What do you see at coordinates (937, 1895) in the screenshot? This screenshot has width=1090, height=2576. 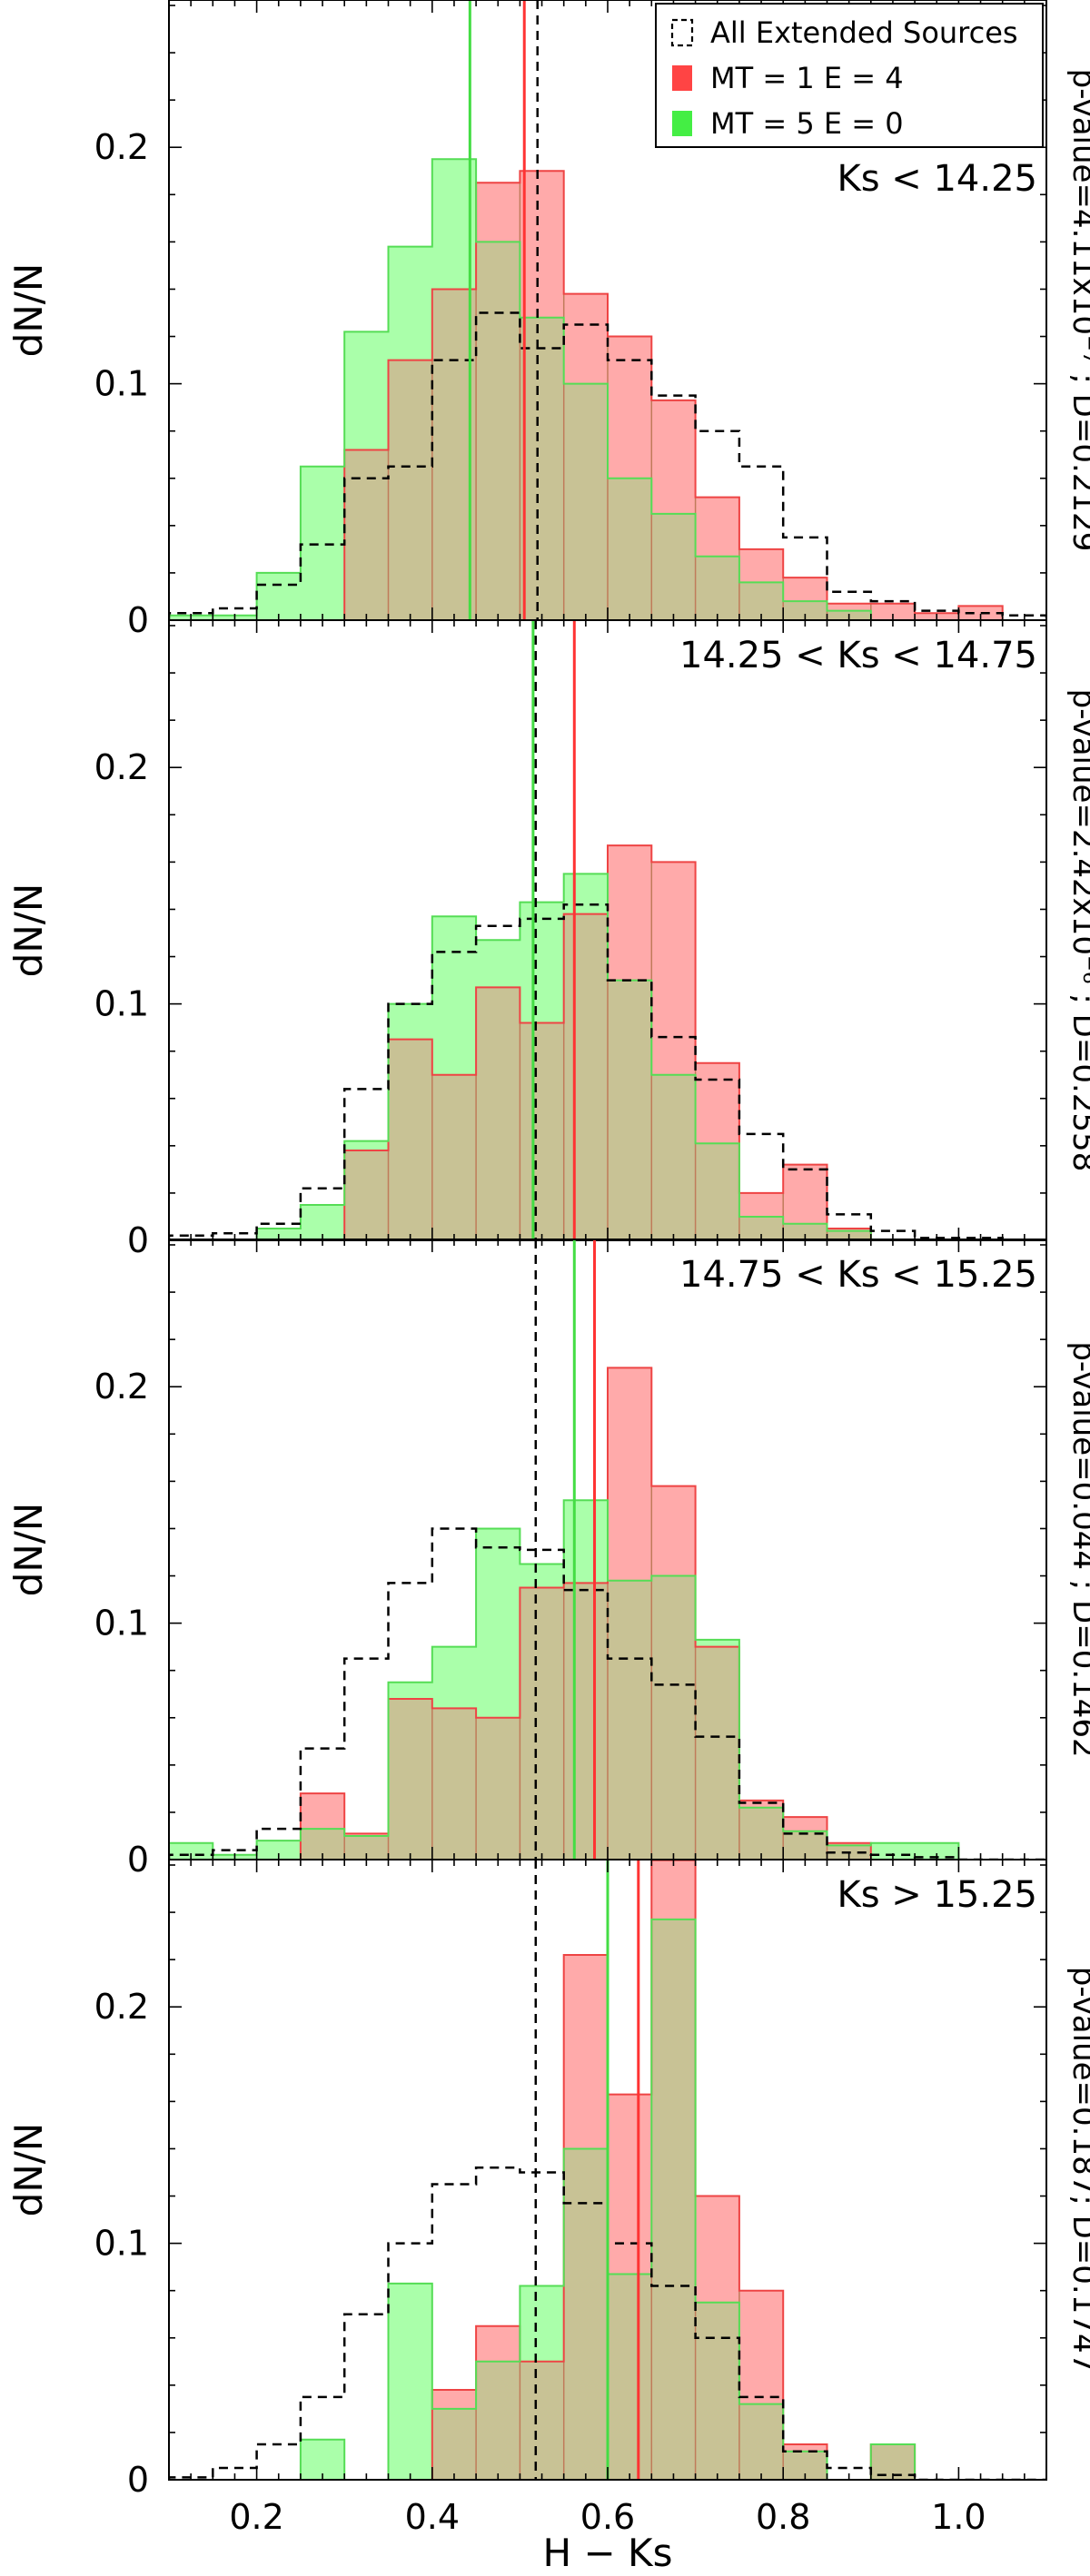 I see `panel-magnitude-label: Ks > 15.25` at bounding box center [937, 1895].